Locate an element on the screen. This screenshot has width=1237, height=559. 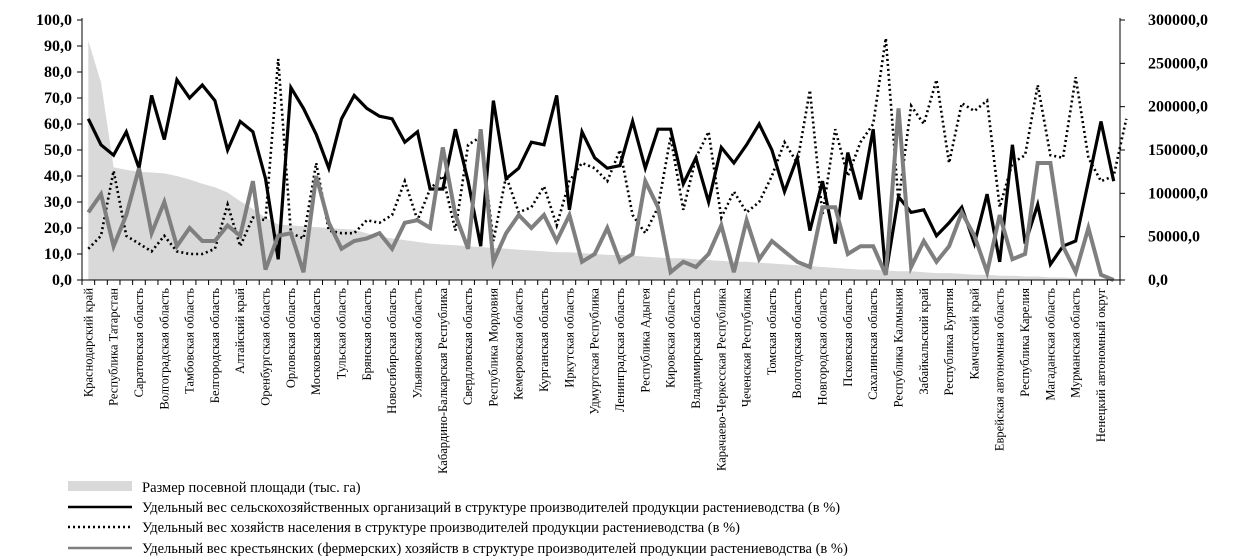
x-category-label: Республика Татарстан is located at coordinates (114, 347).